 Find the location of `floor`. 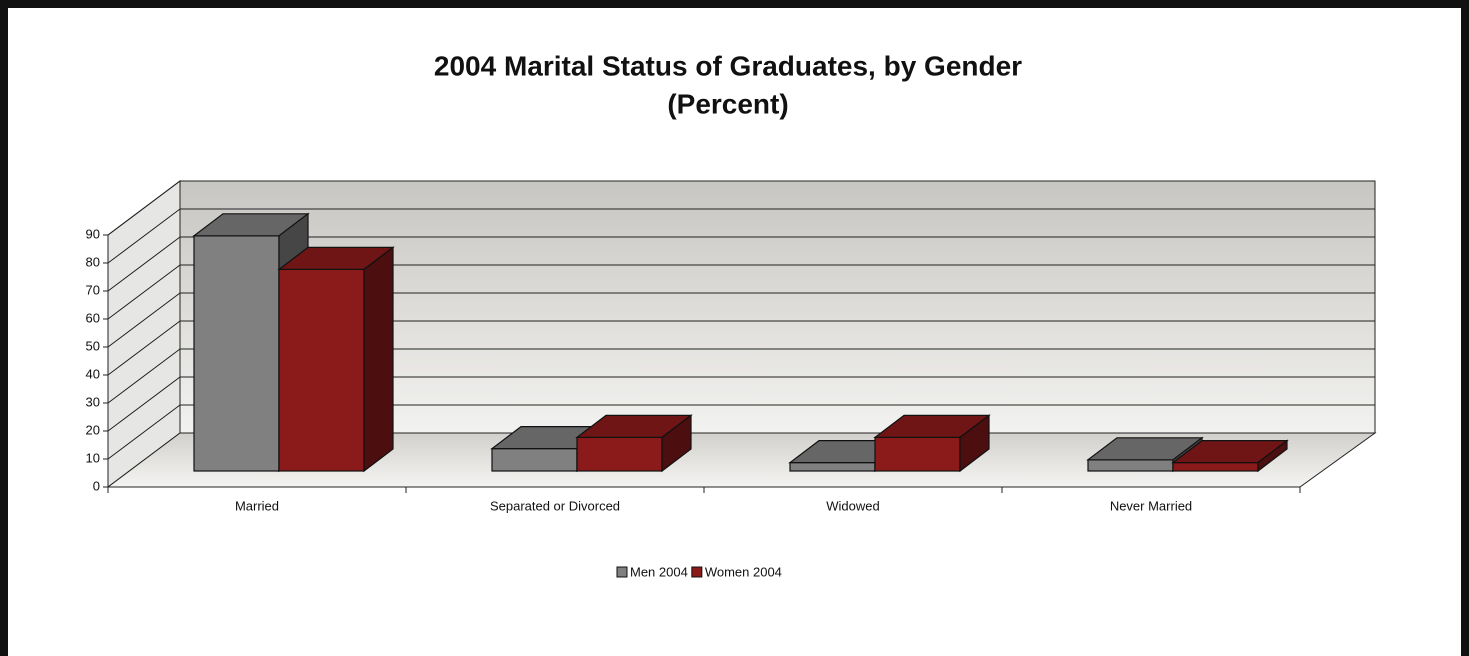

floor is located at coordinates (741, 460).